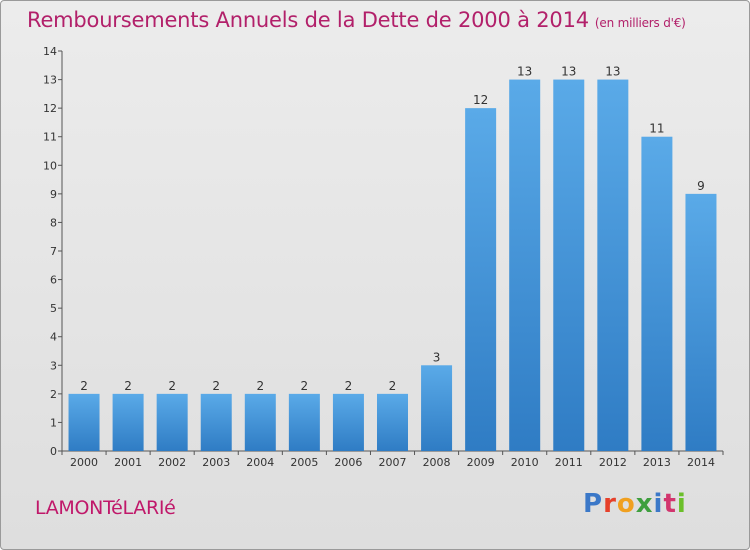 This screenshot has height=550, width=750. I want to click on x-tick-label: 2009, so click(481, 462).